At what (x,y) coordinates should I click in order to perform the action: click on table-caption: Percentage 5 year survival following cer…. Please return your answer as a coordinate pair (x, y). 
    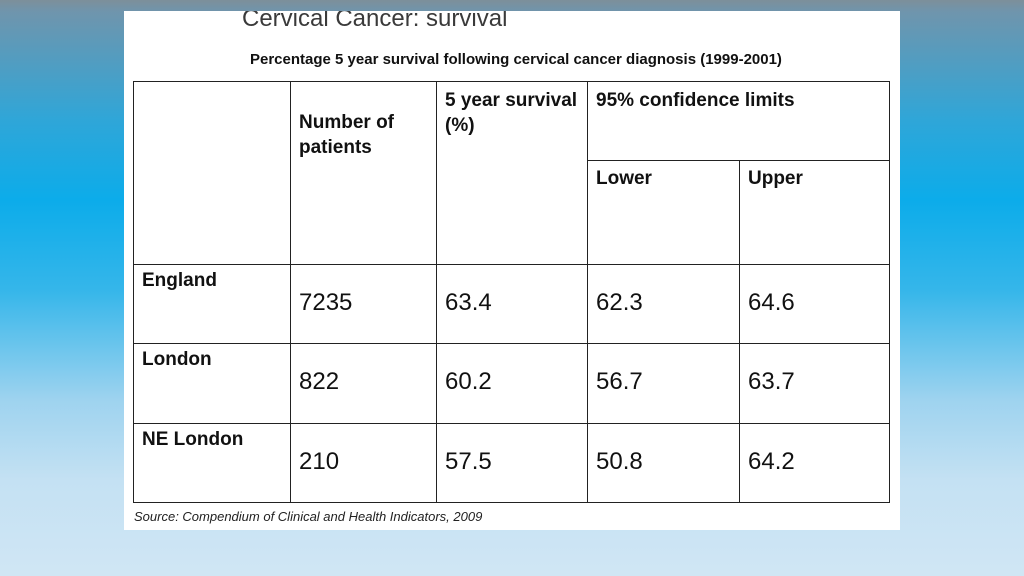
    Looking at the image, I should click on (516, 59).